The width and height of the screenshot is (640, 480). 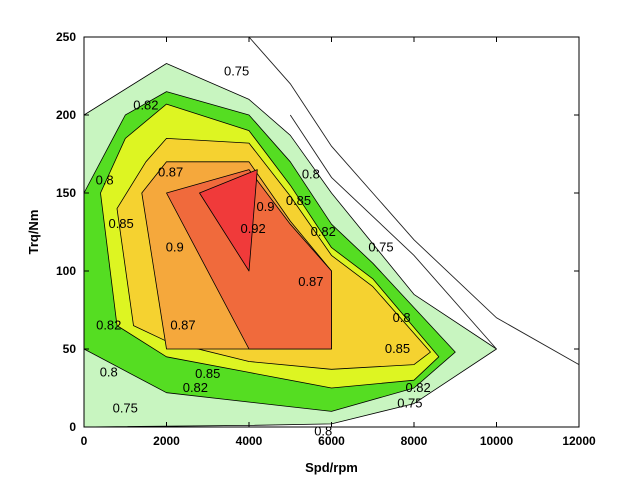 I want to click on contour-region-0.92, so click(x=228, y=220).